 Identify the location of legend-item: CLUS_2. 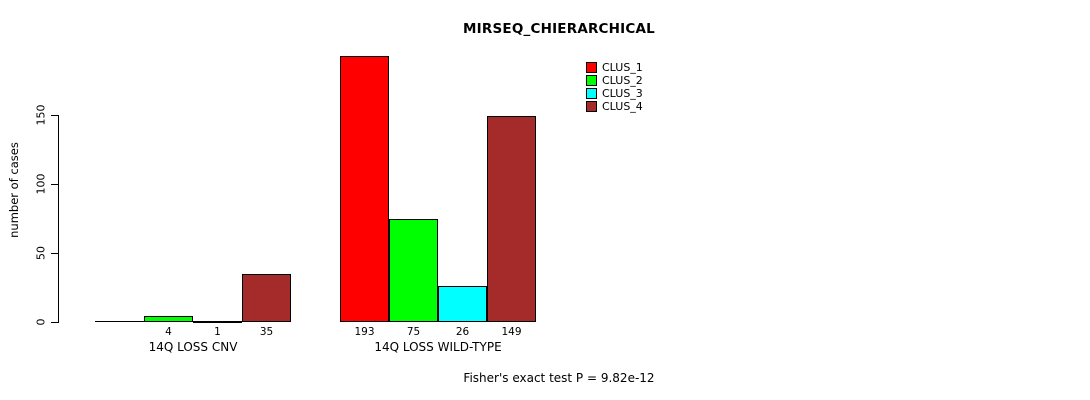
(614, 80).